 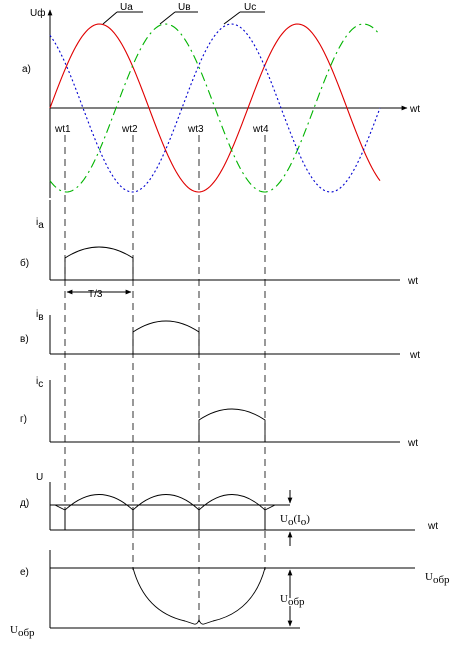 I want to click on uo-annotation: Uo(Io), so click(x=295, y=520).